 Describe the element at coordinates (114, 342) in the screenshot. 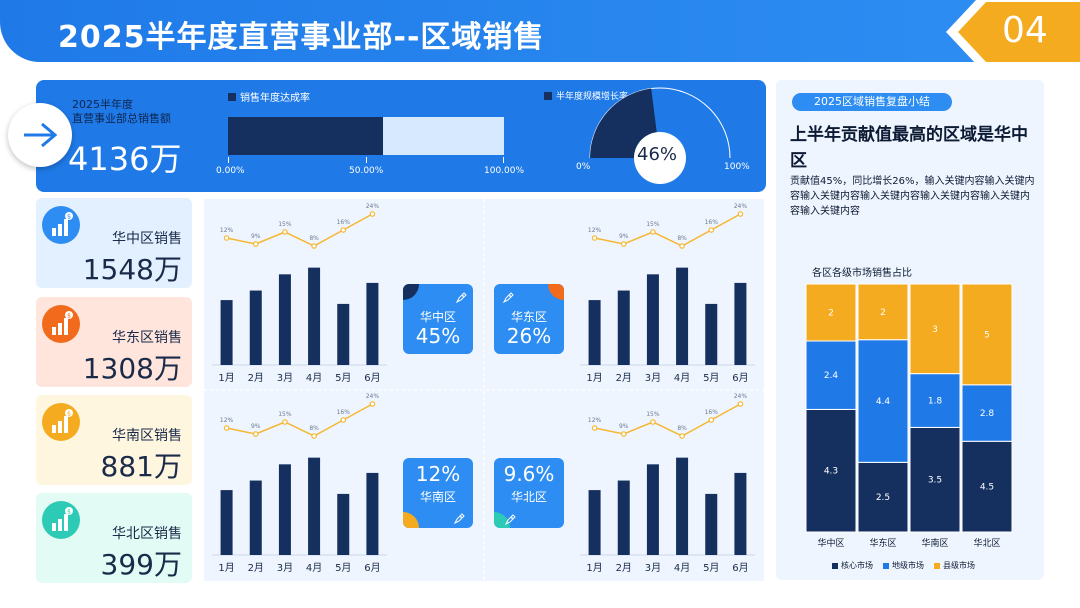

I see `region-card: $ 华东区销售 1308万` at that location.